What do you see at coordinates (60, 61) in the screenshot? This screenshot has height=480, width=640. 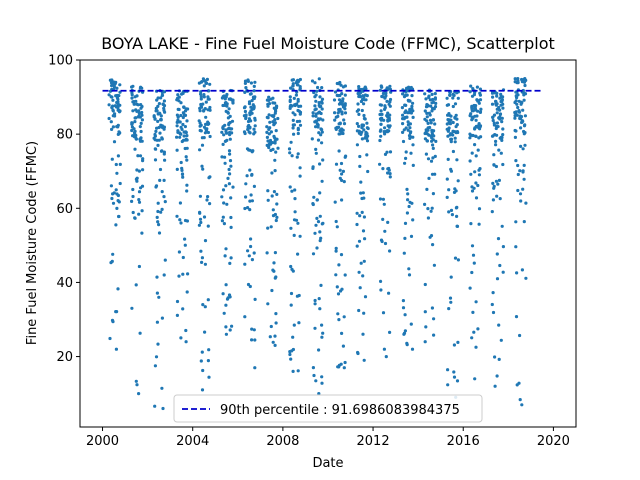 I see `y-tick-label: 100` at bounding box center [60, 61].